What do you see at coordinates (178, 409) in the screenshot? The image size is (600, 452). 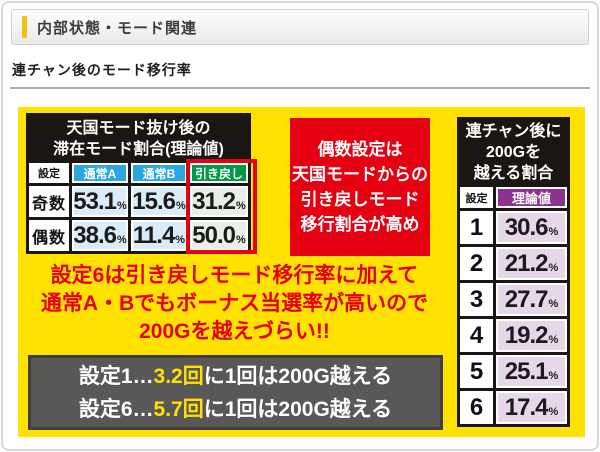 I see `summary6-highlight: 5.7回` at bounding box center [178, 409].